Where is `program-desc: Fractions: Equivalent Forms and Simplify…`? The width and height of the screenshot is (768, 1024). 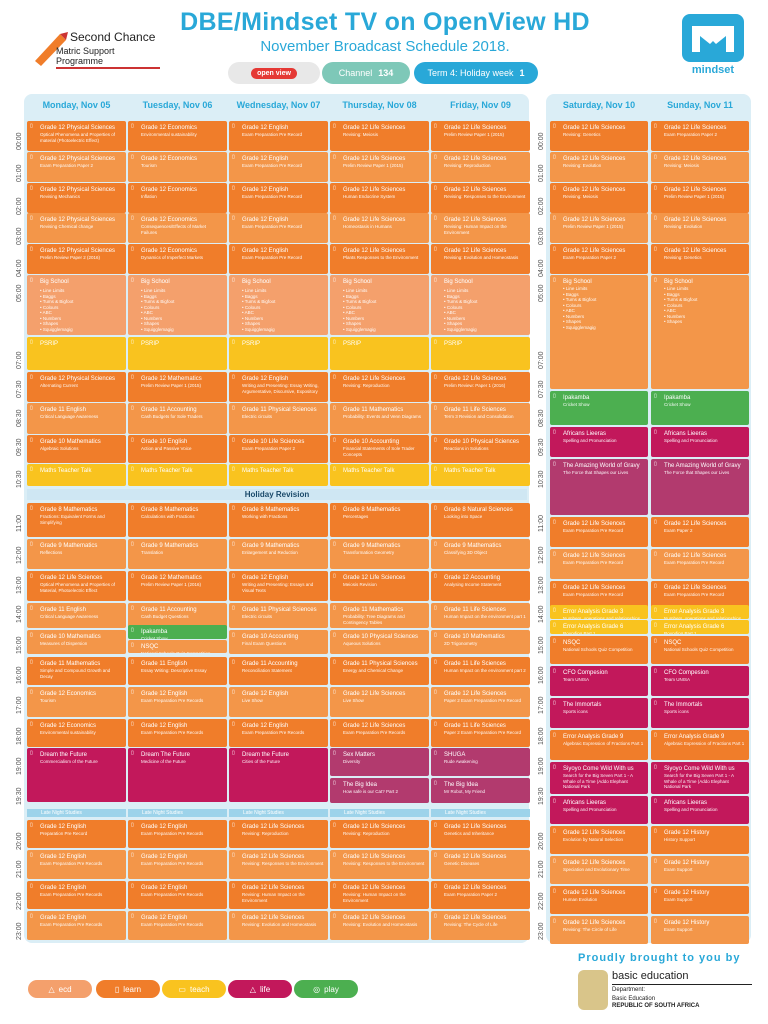 program-desc: Fractions: Equivalent Forms and Simplify… is located at coordinates (72, 519).